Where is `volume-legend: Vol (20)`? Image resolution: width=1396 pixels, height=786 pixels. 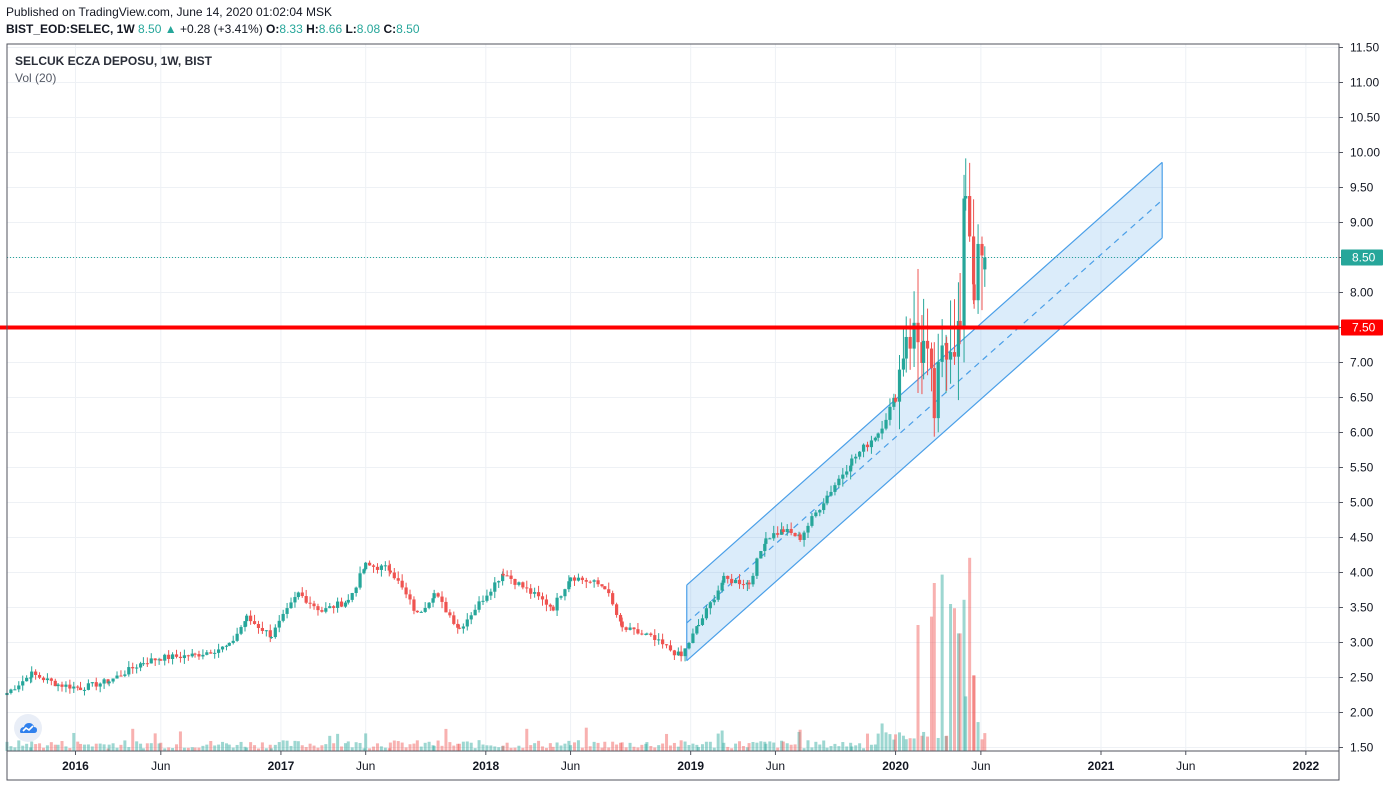 volume-legend: Vol (20) is located at coordinates (36, 78).